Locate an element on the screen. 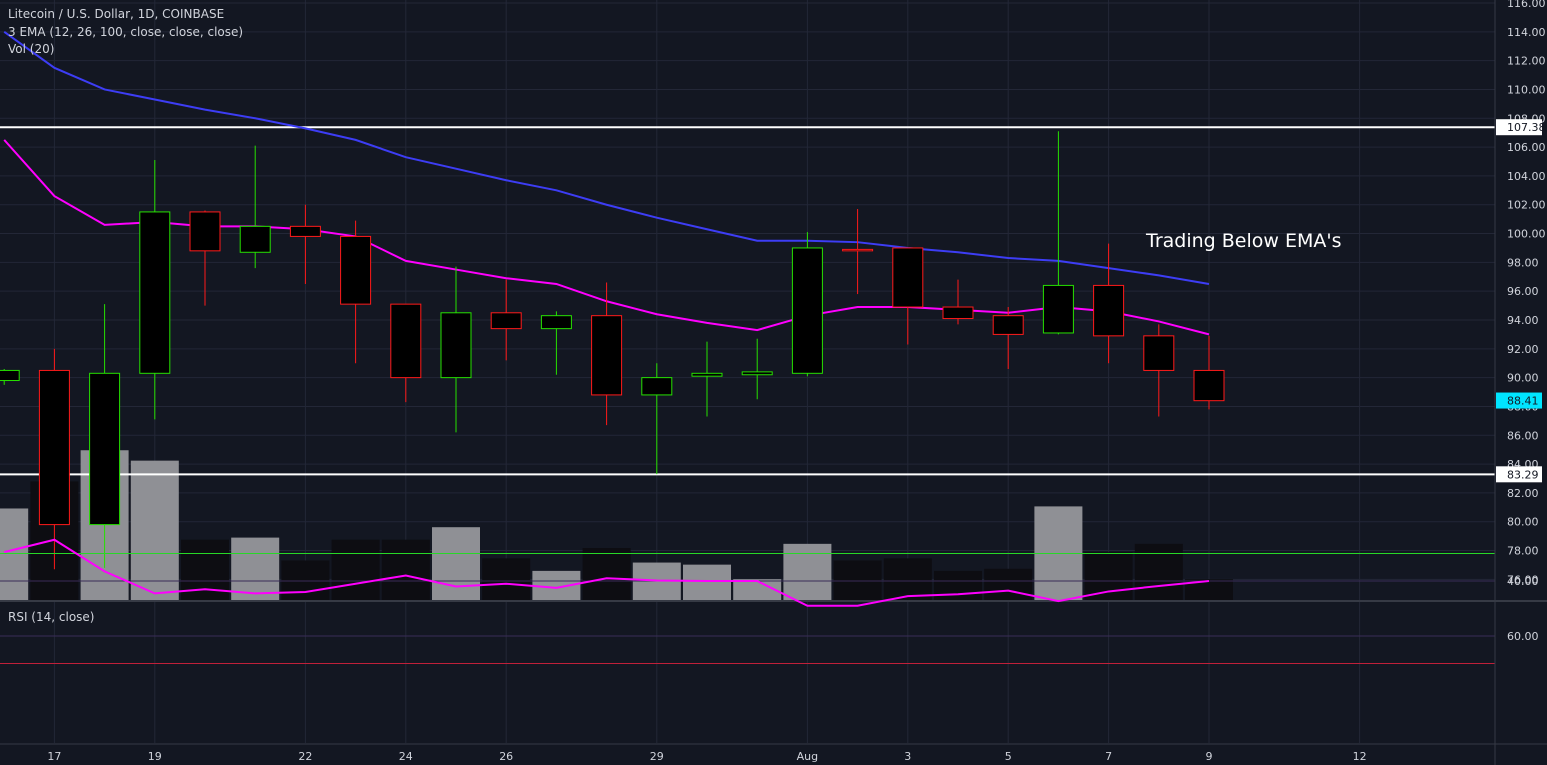  volume-legend: Vol (20) is located at coordinates (31, 49).